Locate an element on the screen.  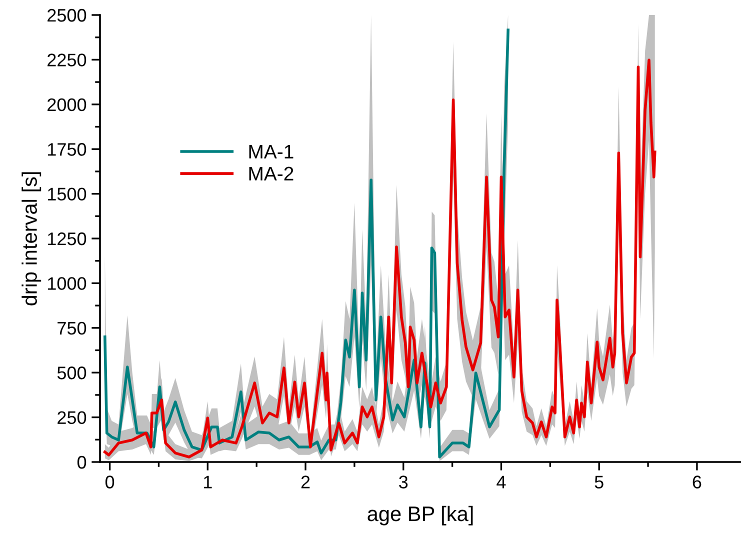
legend-label: MA-2 is located at coordinates (271, 173).